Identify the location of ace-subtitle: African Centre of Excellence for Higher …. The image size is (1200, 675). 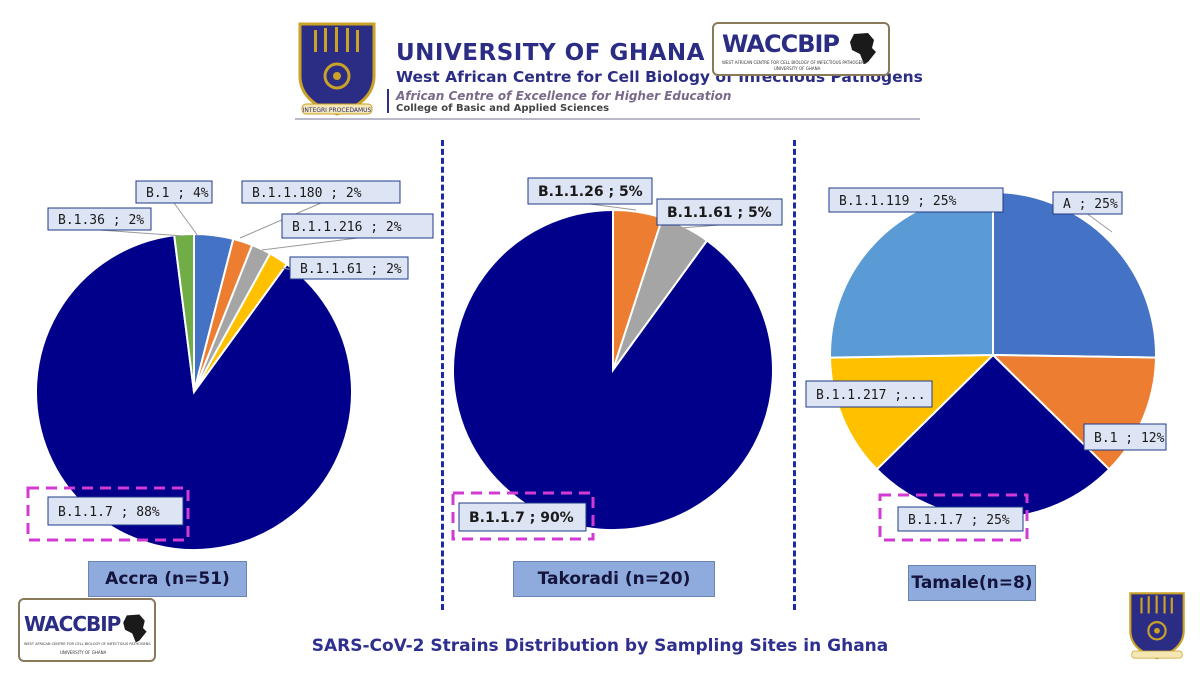
(564, 96).